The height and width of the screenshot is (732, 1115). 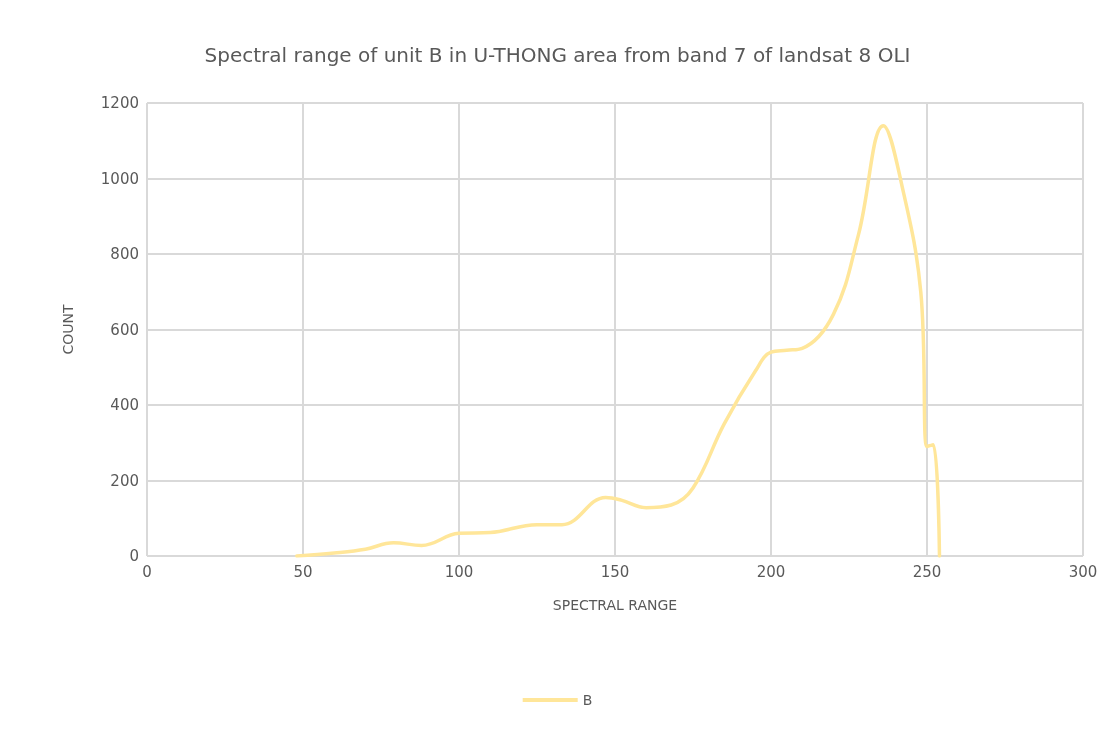 What do you see at coordinates (771, 571) in the screenshot?
I see `x-tick-label: 200` at bounding box center [771, 571].